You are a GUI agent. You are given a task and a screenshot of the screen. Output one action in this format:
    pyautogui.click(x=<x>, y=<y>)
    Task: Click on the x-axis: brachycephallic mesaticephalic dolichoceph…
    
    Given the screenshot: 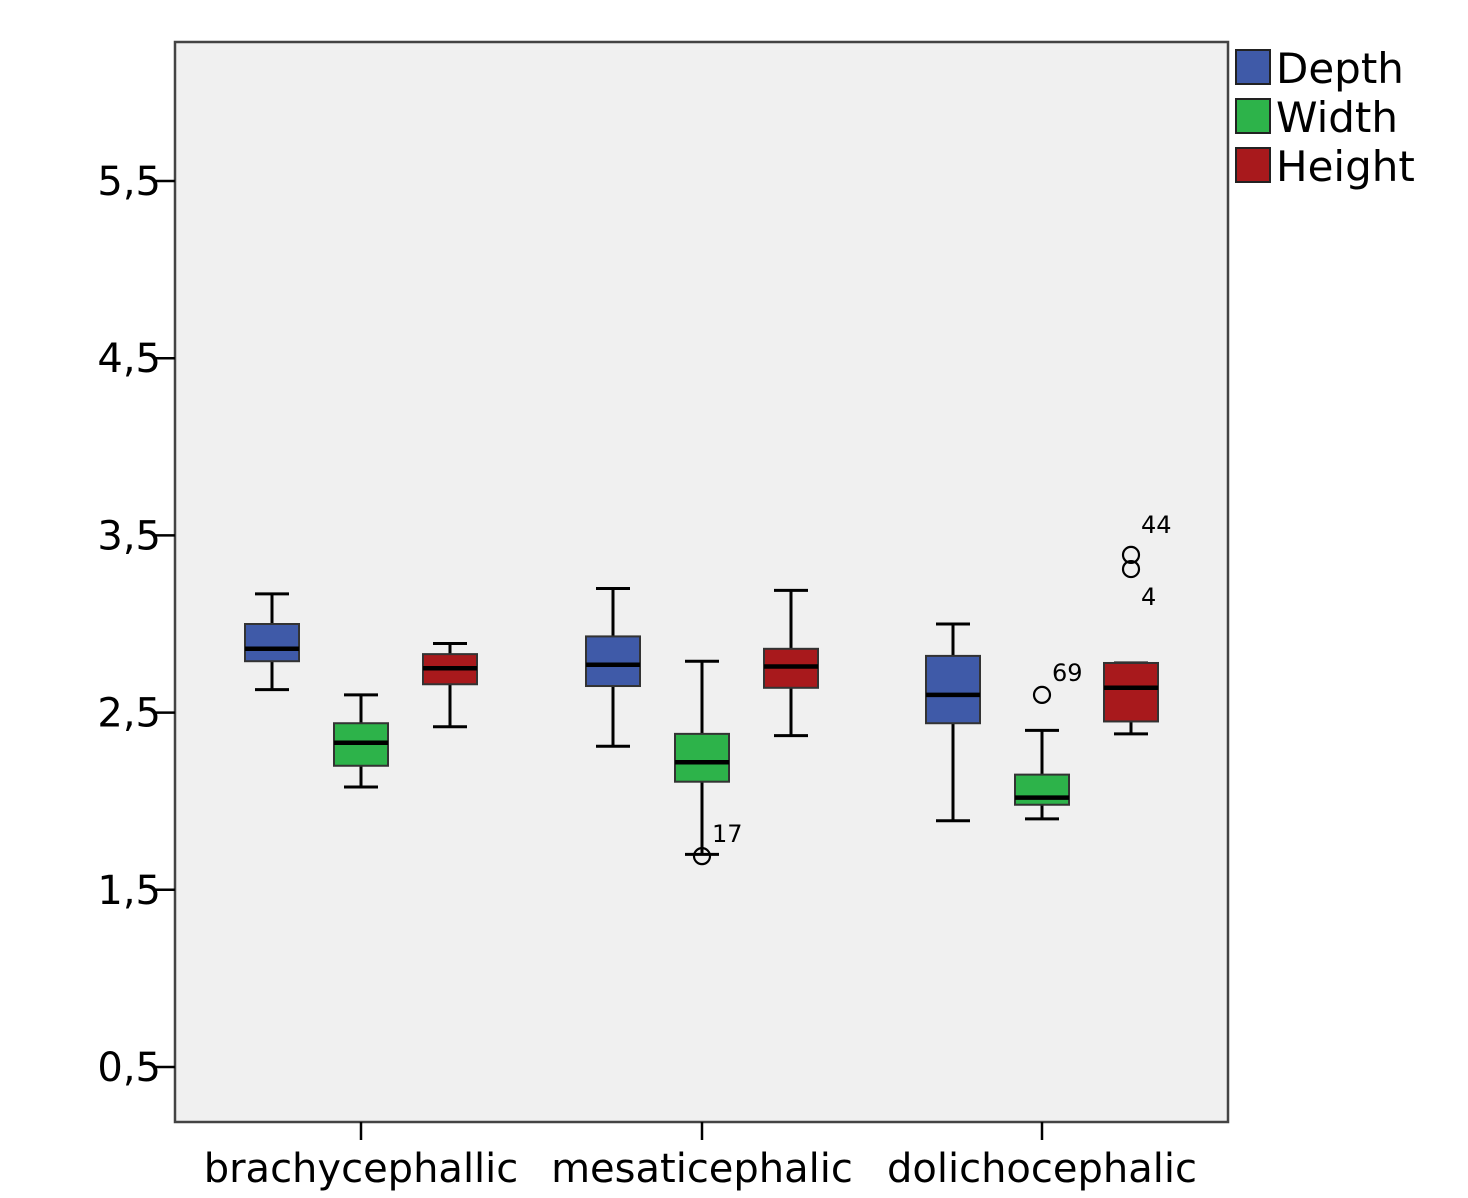 What is the action you would take?
    pyautogui.click(x=700, y=1157)
    